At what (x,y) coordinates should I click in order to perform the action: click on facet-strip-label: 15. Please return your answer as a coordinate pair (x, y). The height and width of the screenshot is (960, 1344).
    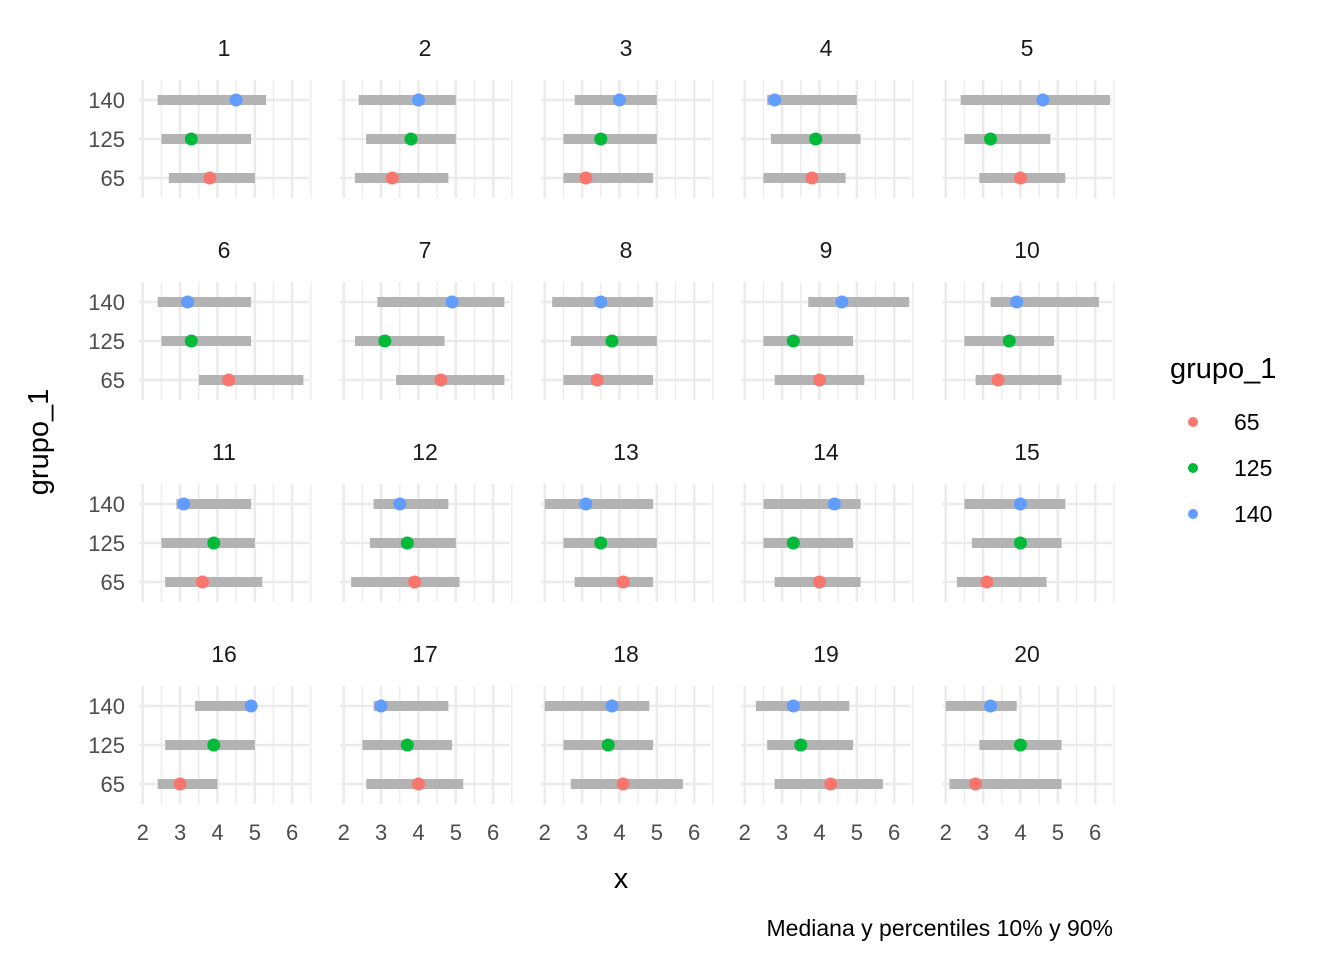
    Looking at the image, I should click on (1027, 452).